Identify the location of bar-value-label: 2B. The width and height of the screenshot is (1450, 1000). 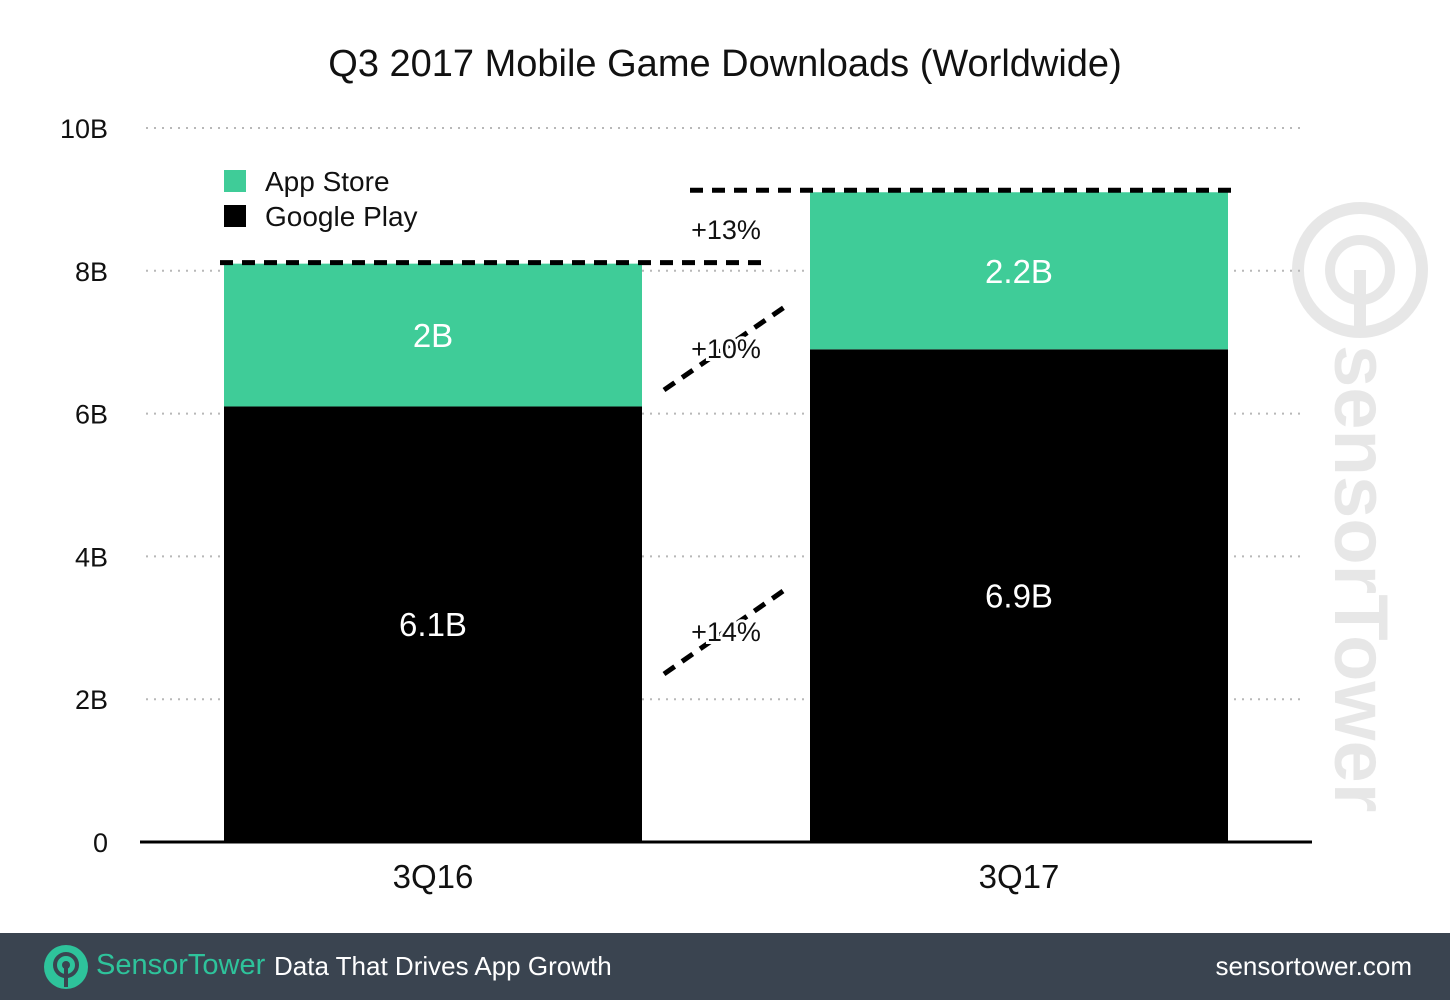
(433, 335).